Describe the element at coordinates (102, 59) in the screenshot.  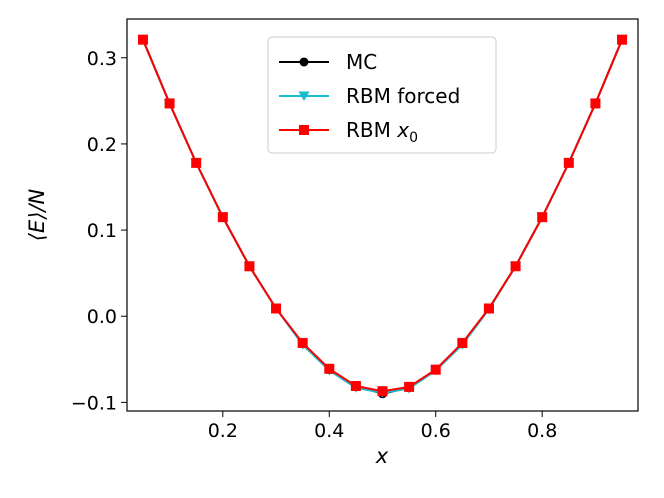
I see `y-tick-label: 0.3` at that location.